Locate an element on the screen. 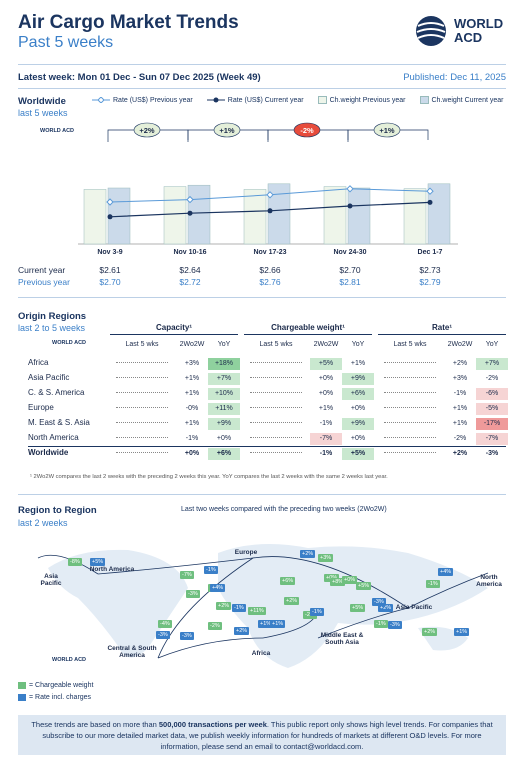 This screenshot has width=524, height=764. origin-mini-logo: WORLD ACD is located at coordinates (69, 343).